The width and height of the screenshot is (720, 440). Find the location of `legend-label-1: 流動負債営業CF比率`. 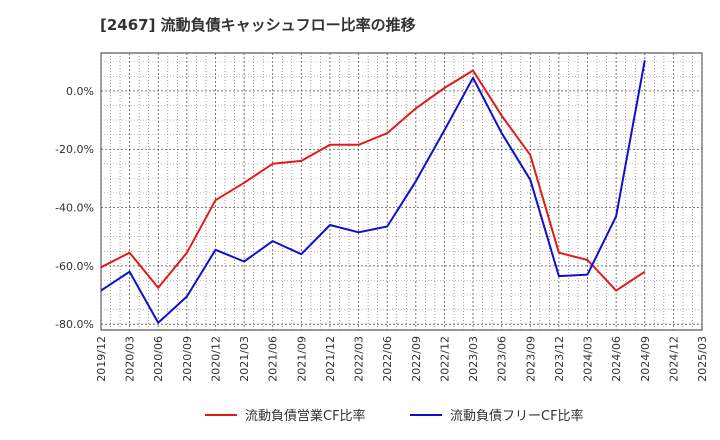

legend-label-1: 流動負債営業CF比率 is located at coordinates (305, 416).